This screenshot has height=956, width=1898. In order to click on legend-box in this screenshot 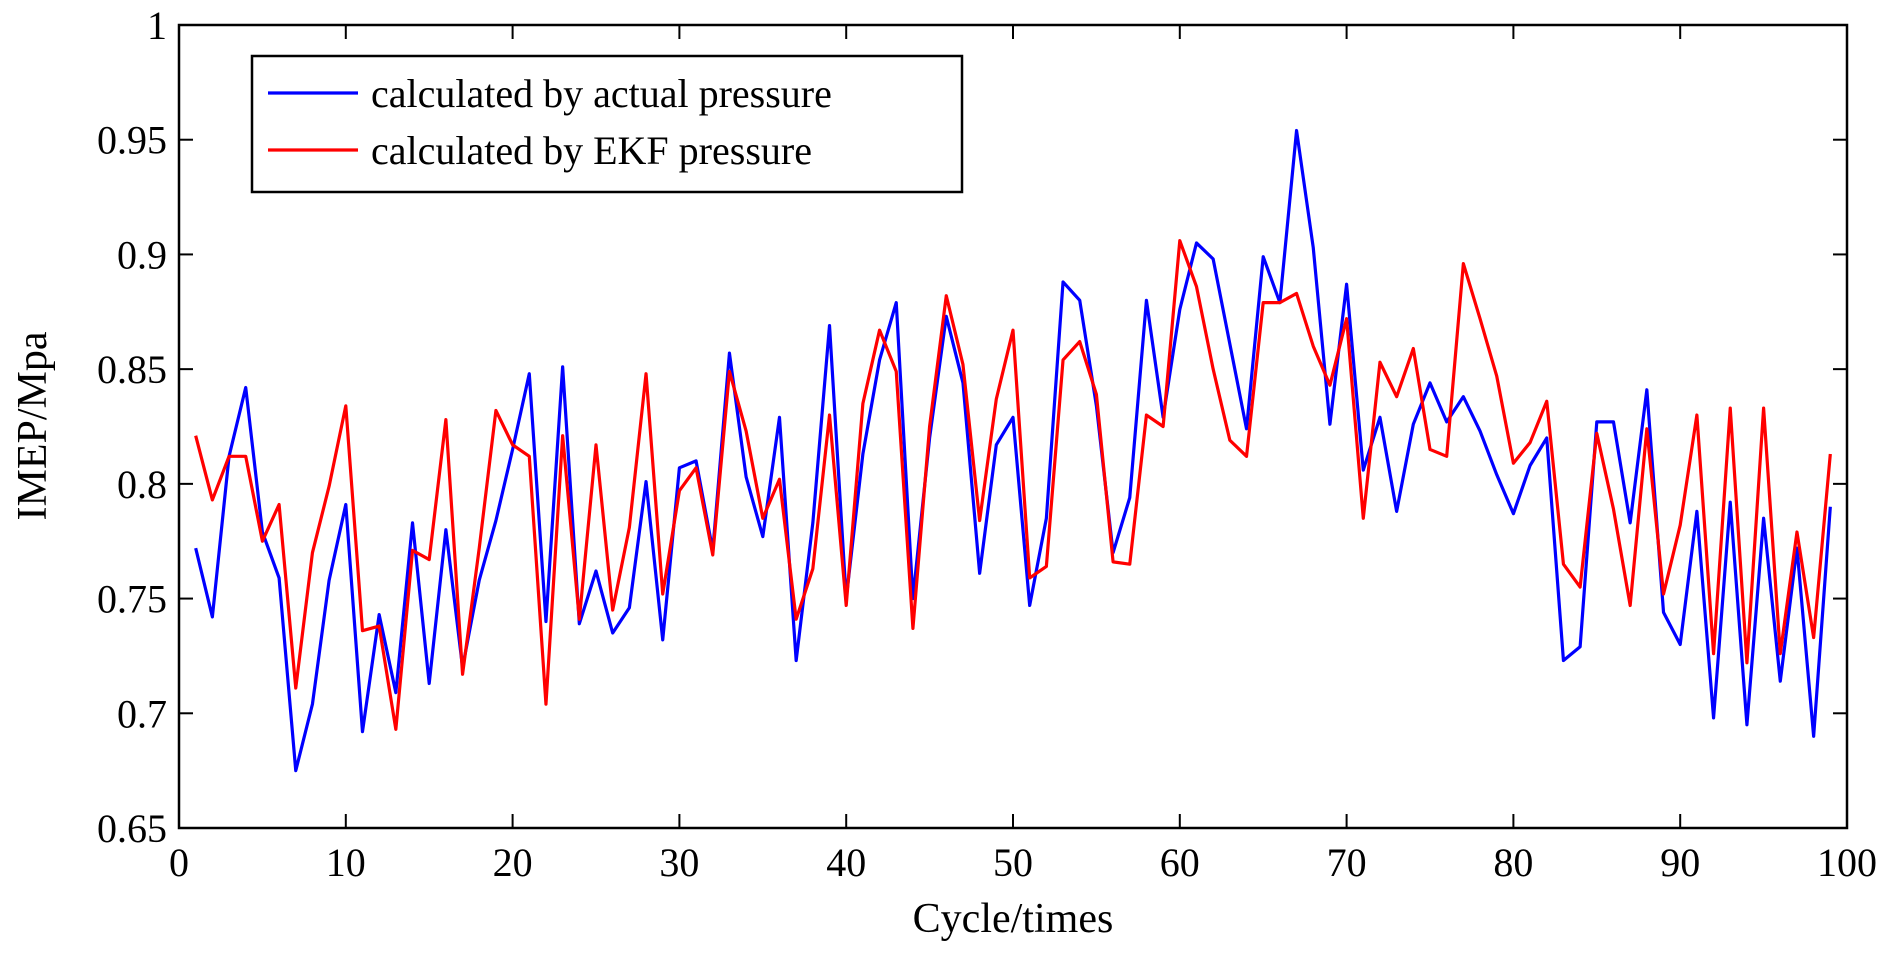, I will do `click(607, 124)`.